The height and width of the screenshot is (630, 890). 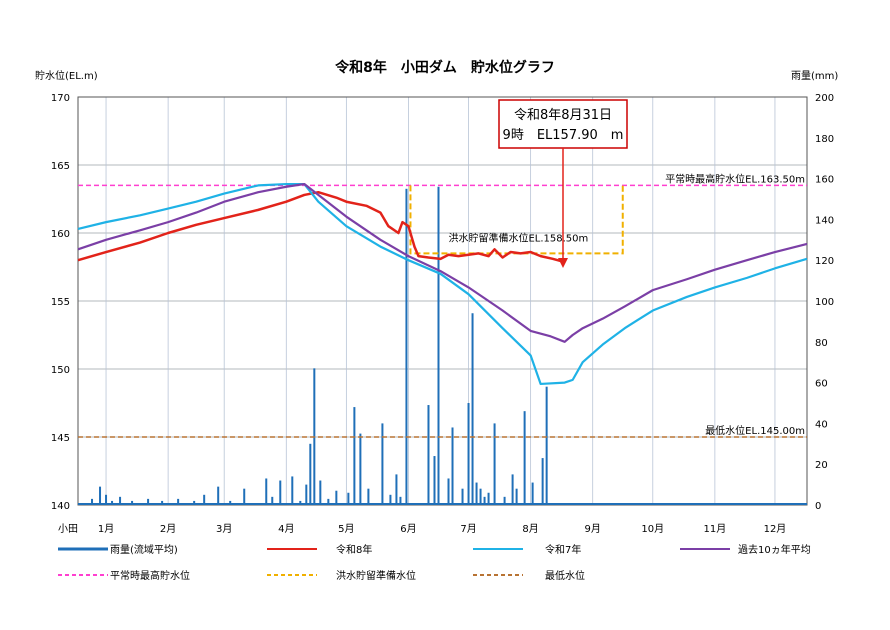 What do you see at coordinates (60, 98) in the screenshot?
I see `y-tick-label: 170` at bounding box center [60, 98].